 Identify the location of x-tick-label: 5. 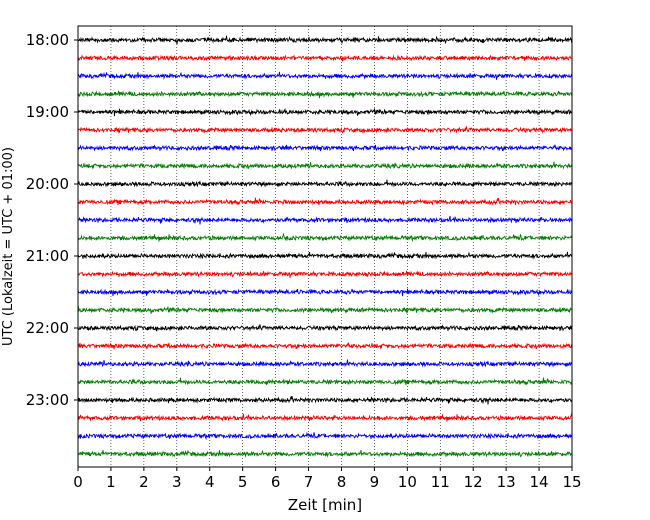
(243, 482).